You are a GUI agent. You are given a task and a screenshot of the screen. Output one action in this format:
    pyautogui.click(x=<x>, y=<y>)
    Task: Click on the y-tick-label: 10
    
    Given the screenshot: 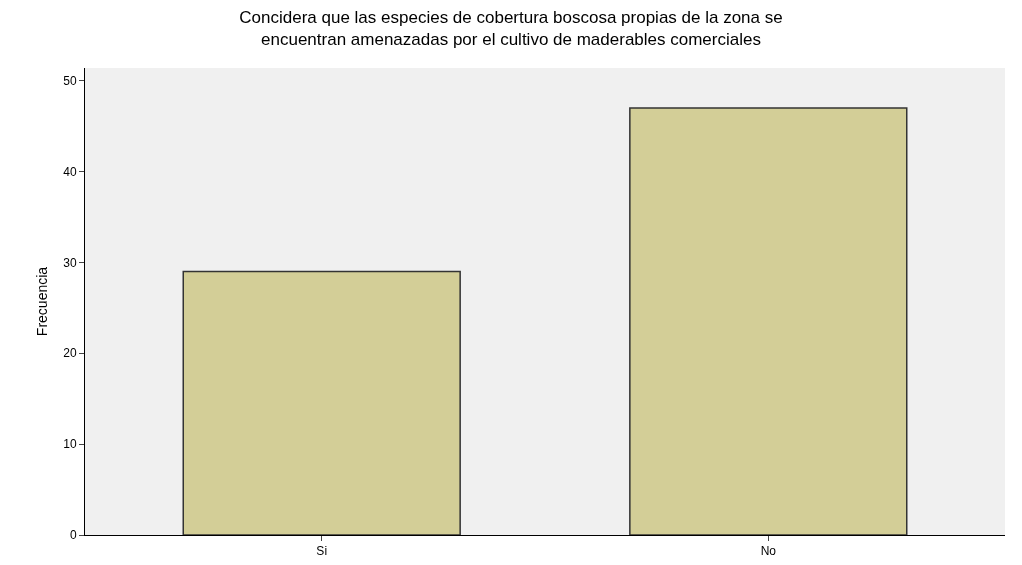 What is the action you would take?
    pyautogui.click(x=70, y=444)
    